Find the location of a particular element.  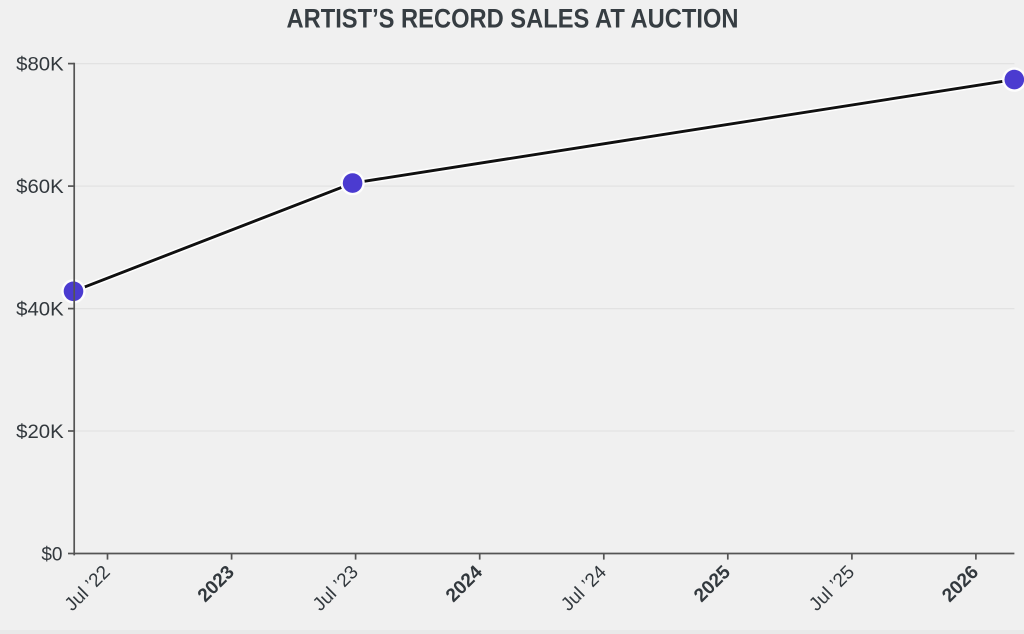

svg-text: $40K is located at coordinates (40, 309).